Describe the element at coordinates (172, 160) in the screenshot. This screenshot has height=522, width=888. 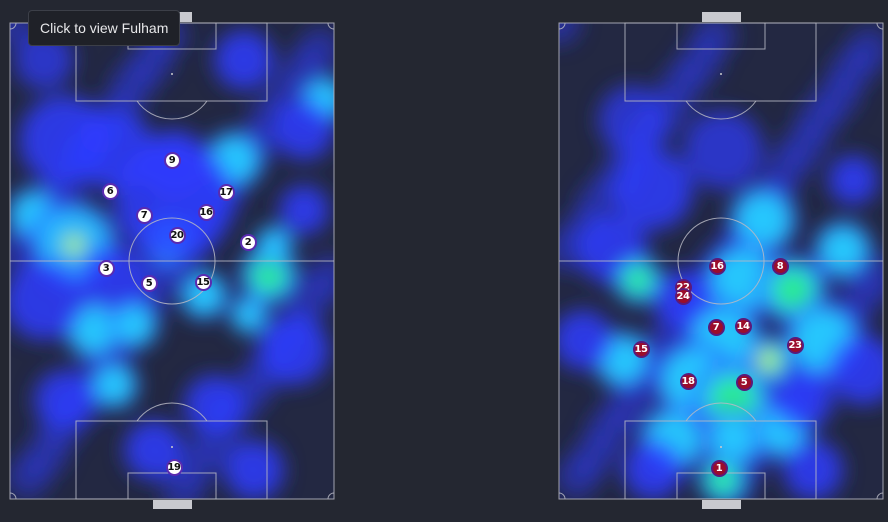
I see `player-marker: 9` at that location.